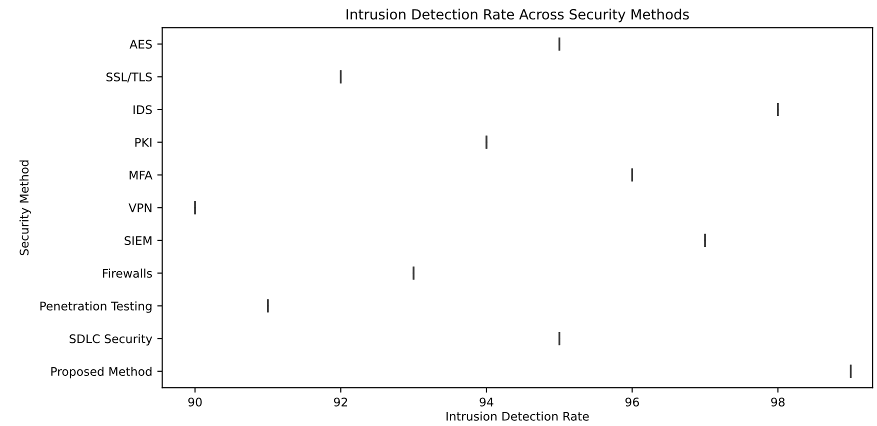 This screenshot has width=877, height=426. I want to click on x-tick-label: 98, so click(778, 402).